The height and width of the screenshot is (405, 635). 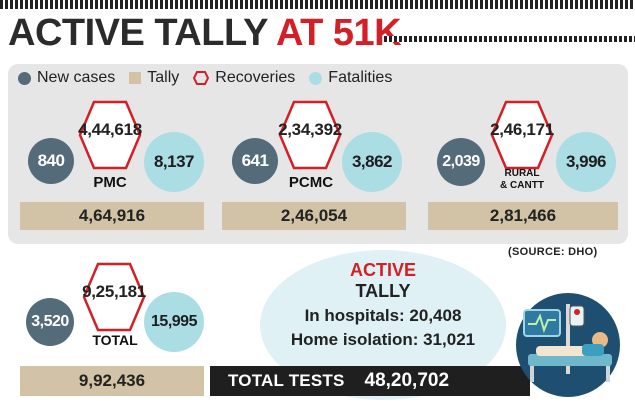 I want to click on tally-bar: 4,64,916, so click(x=112, y=216).